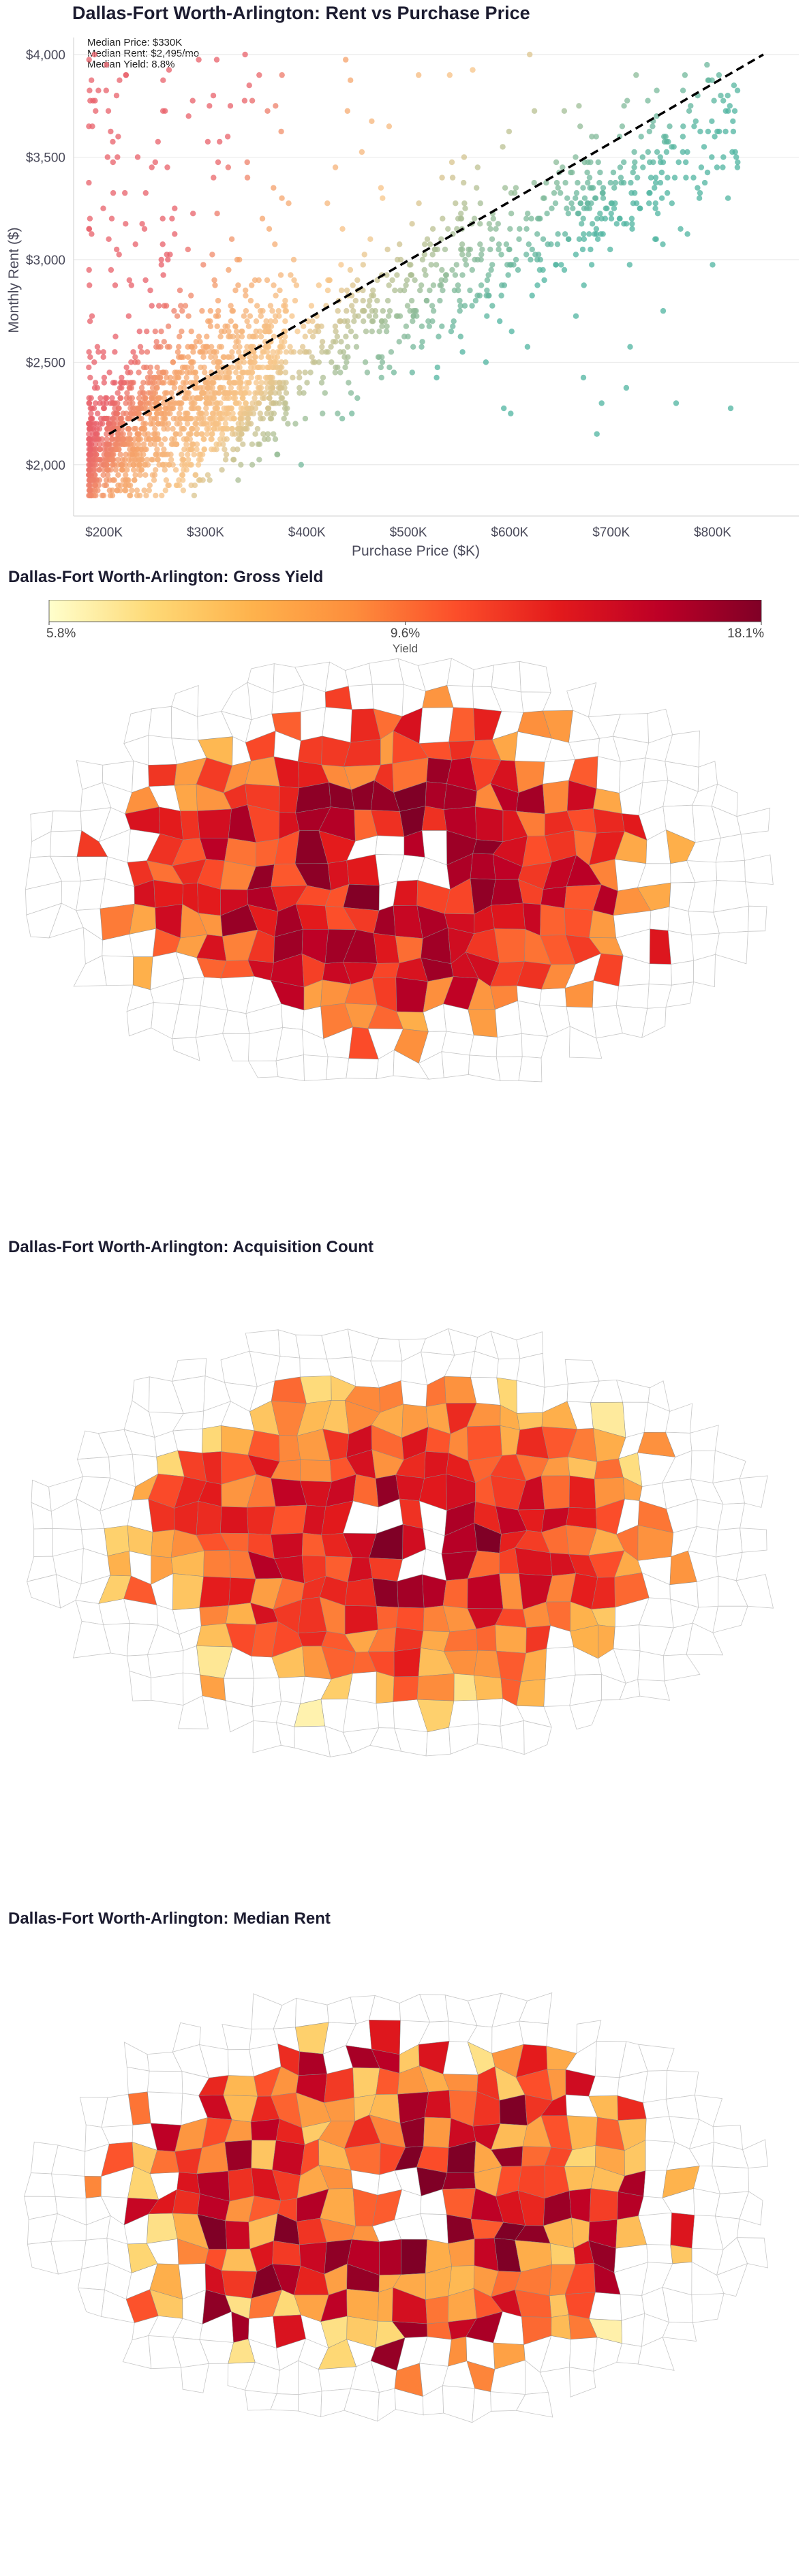 The image size is (807, 2576). What do you see at coordinates (745, 634) in the screenshot?
I see `colorbar-max-label: 18.1%` at bounding box center [745, 634].